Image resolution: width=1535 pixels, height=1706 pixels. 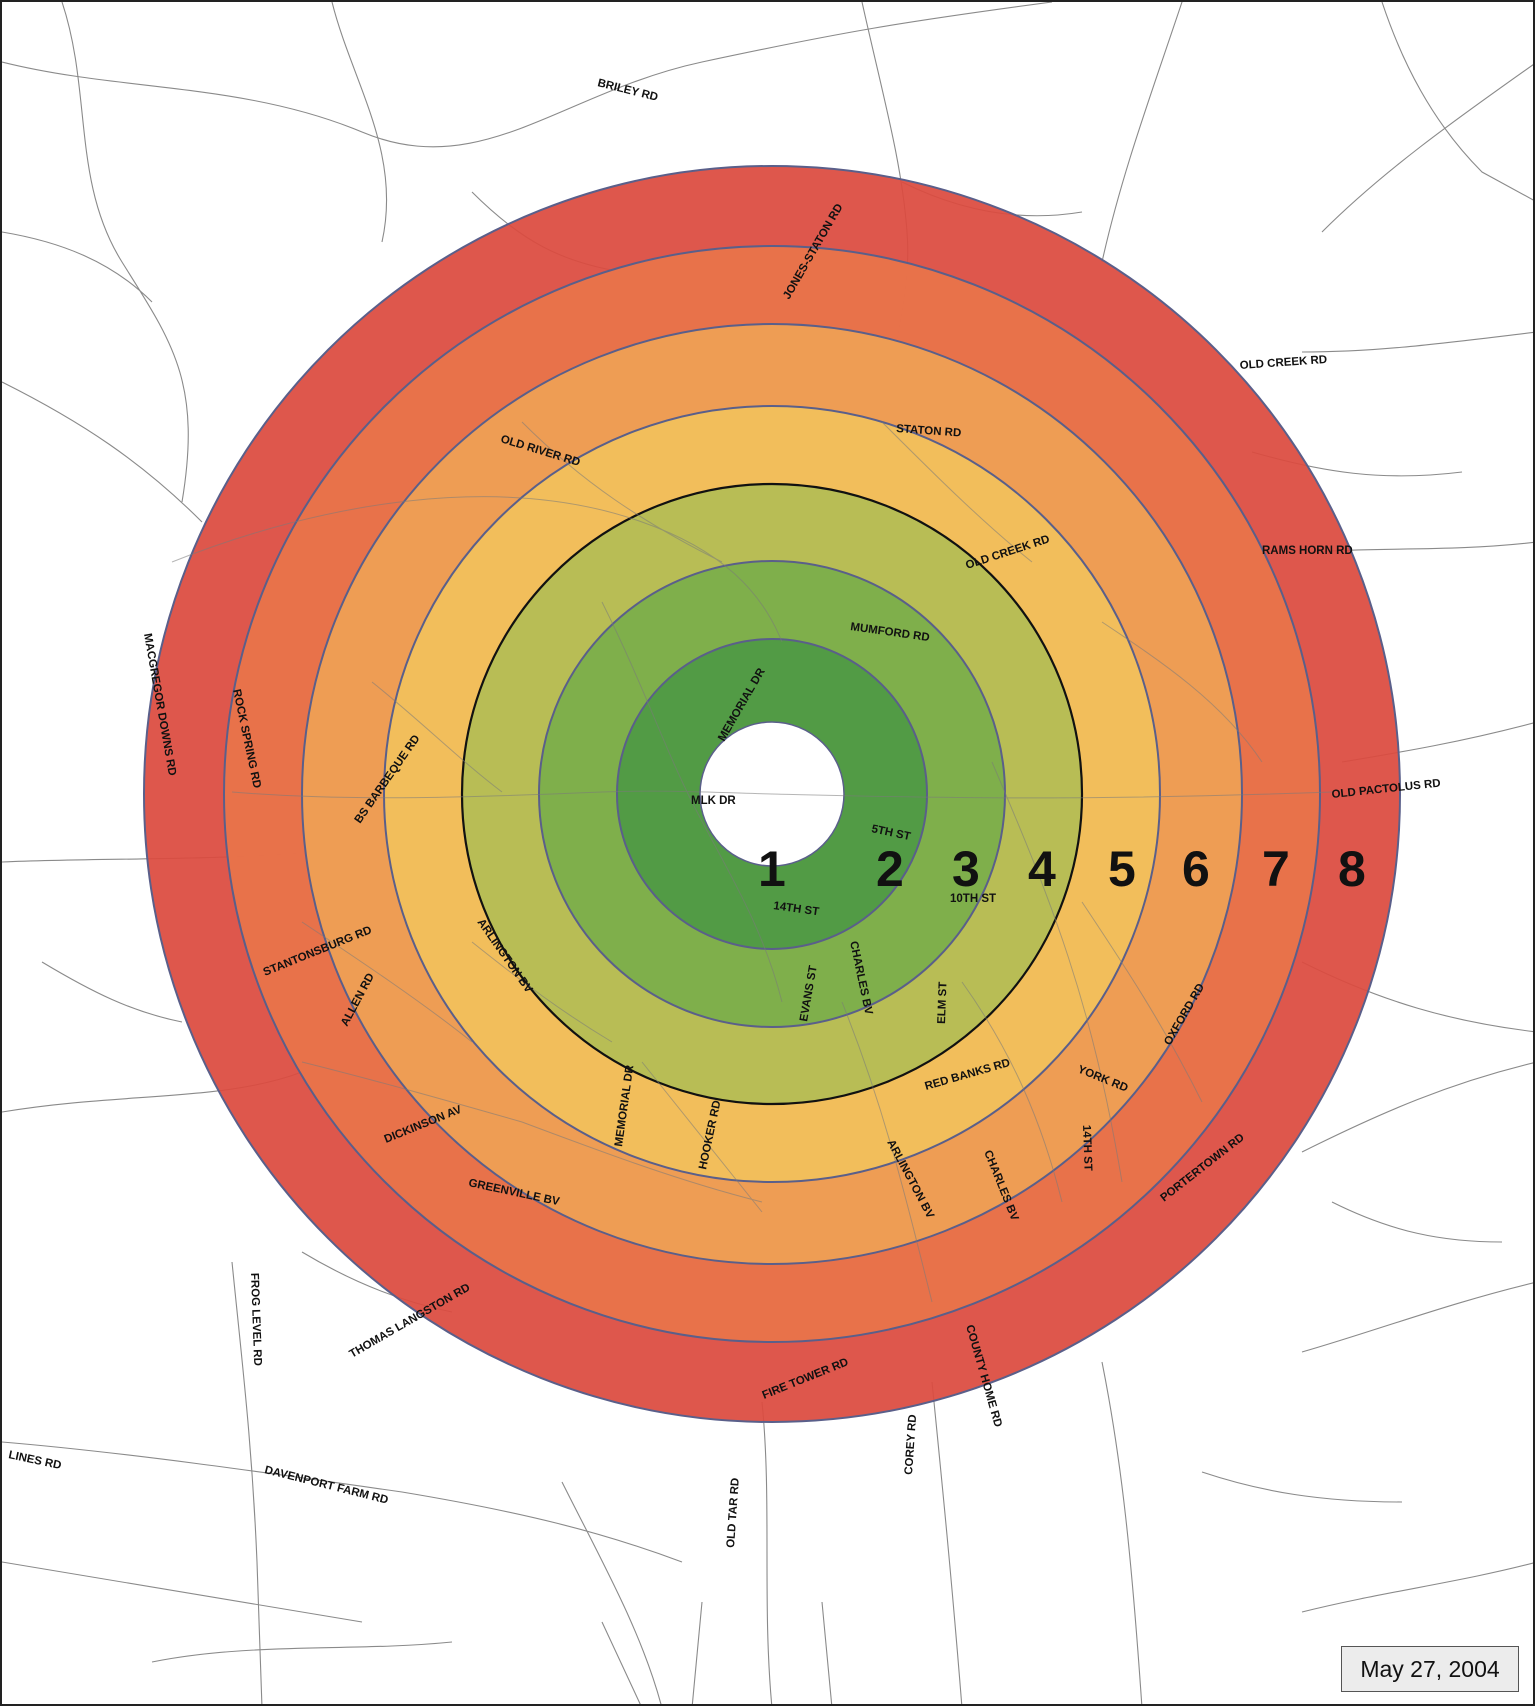 What do you see at coordinates (1276, 869) in the screenshot?
I see `zone-label: 7` at bounding box center [1276, 869].